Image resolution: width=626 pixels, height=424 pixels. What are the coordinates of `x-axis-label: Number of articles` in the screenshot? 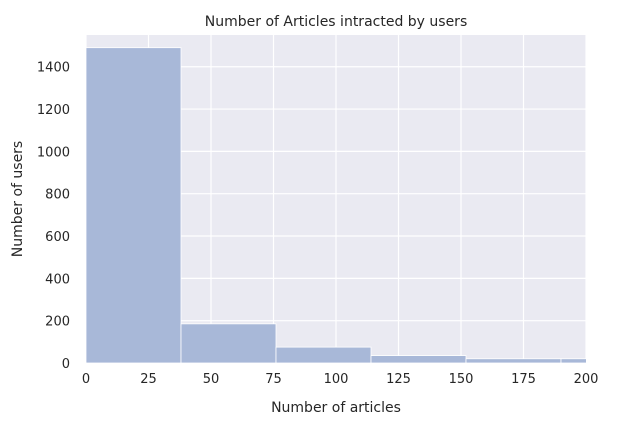 It's located at (336, 408).